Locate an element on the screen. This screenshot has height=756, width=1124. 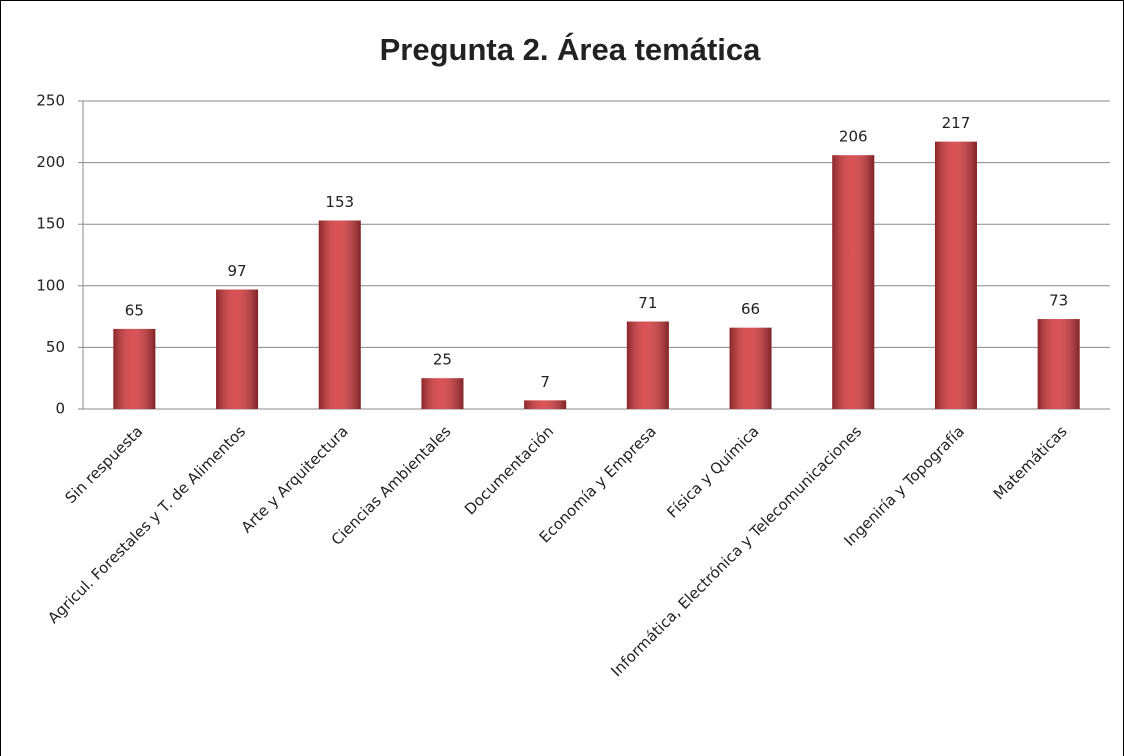
data-label: 7 is located at coordinates (545, 382).